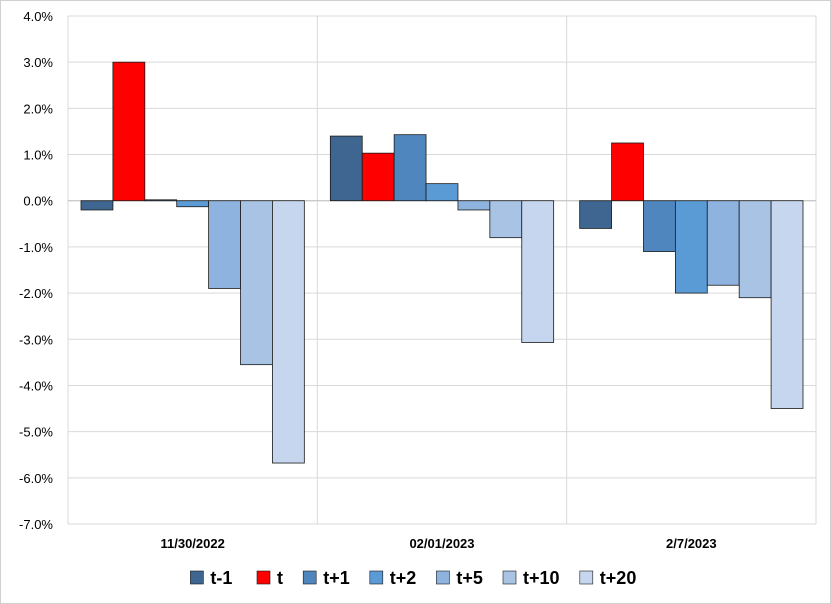 The height and width of the screenshot is (604, 831). Describe the element at coordinates (224, 244) in the screenshot. I see `bar-t+5-0` at that location.